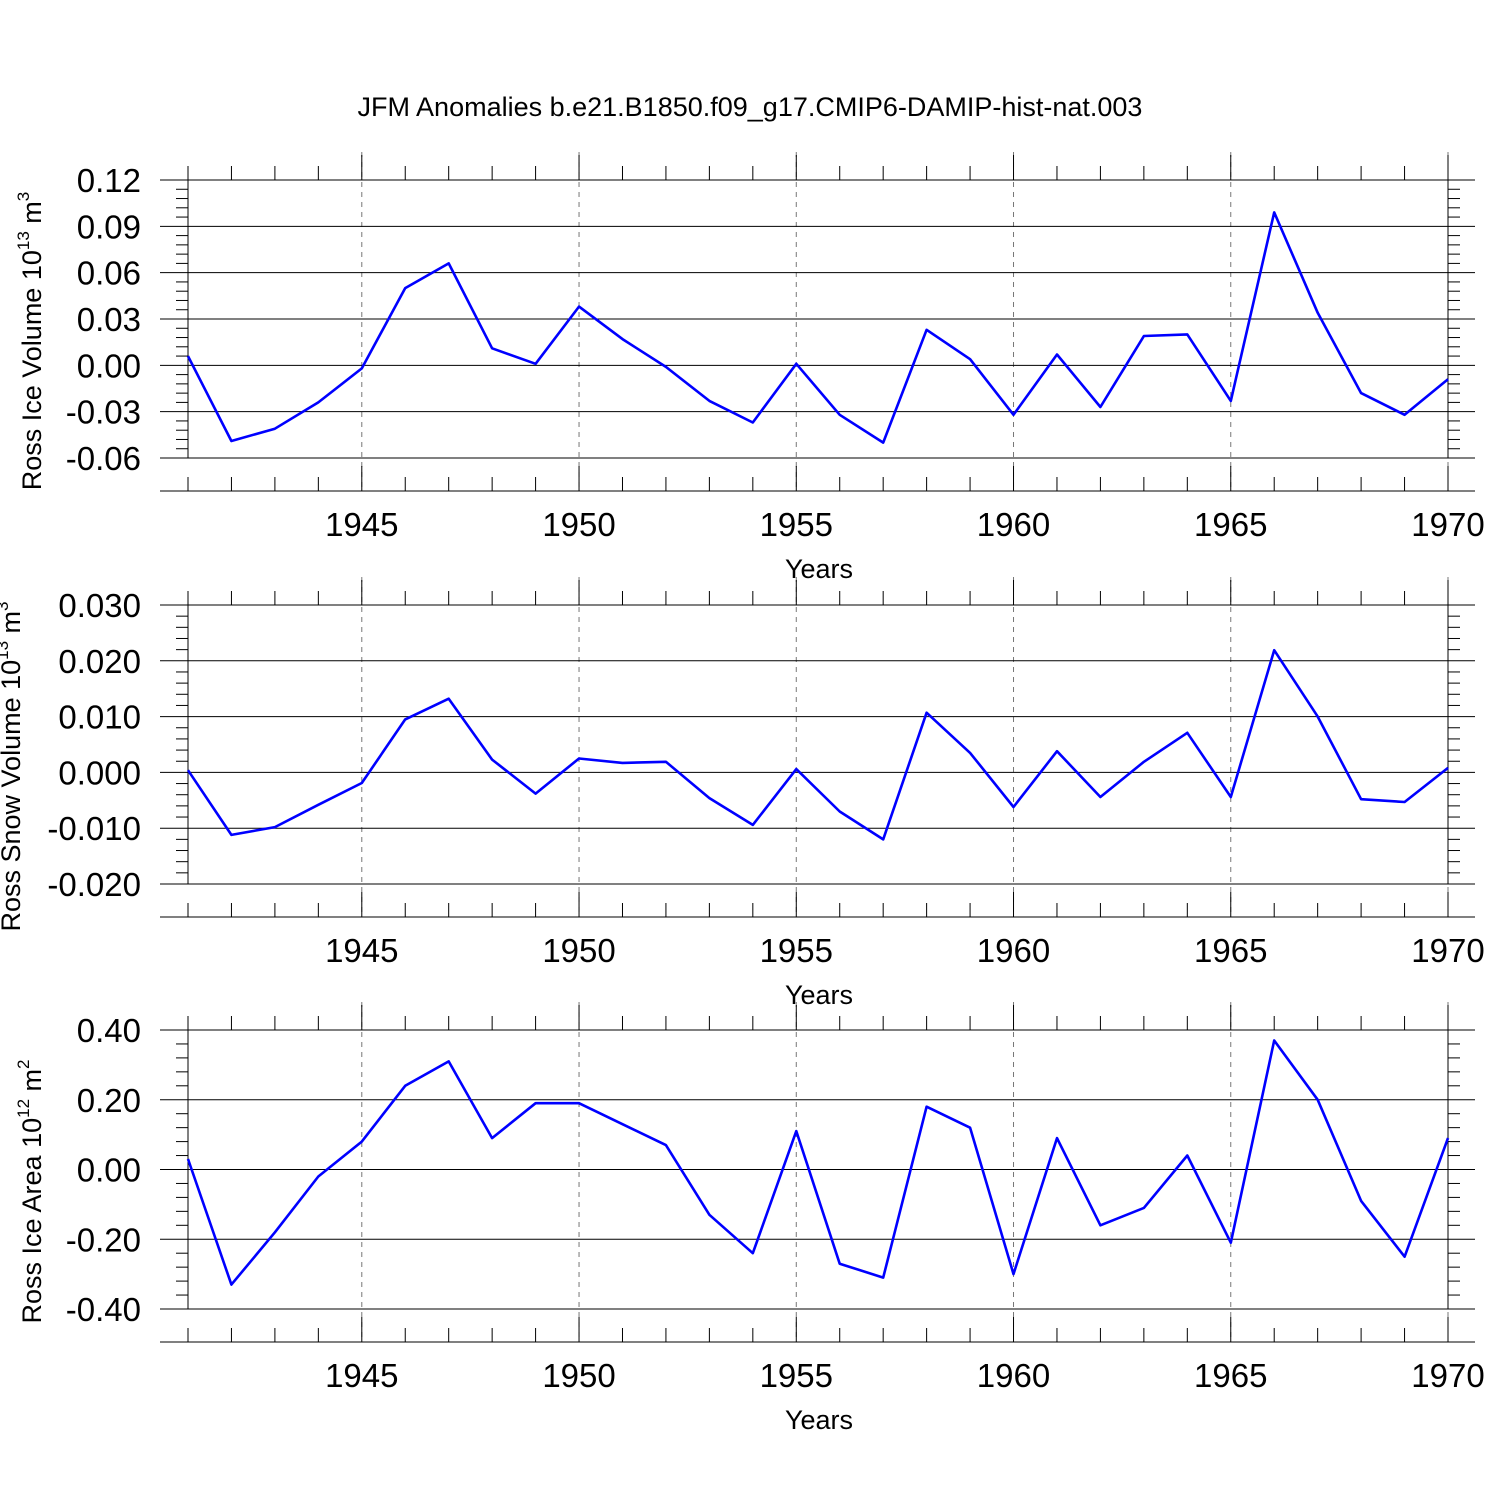  Describe the element at coordinates (103, 1239) in the screenshot. I see `y-tick-label: -0.20` at that location.